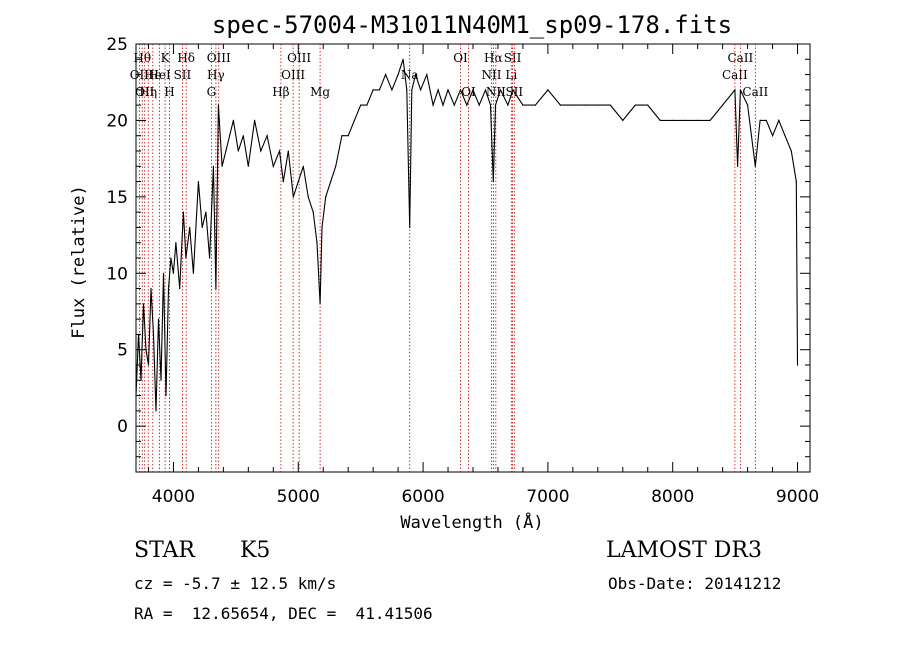 The image size is (900, 649). What do you see at coordinates (460, 58) in the screenshot?
I see `line-marker-label: OI` at bounding box center [460, 58].